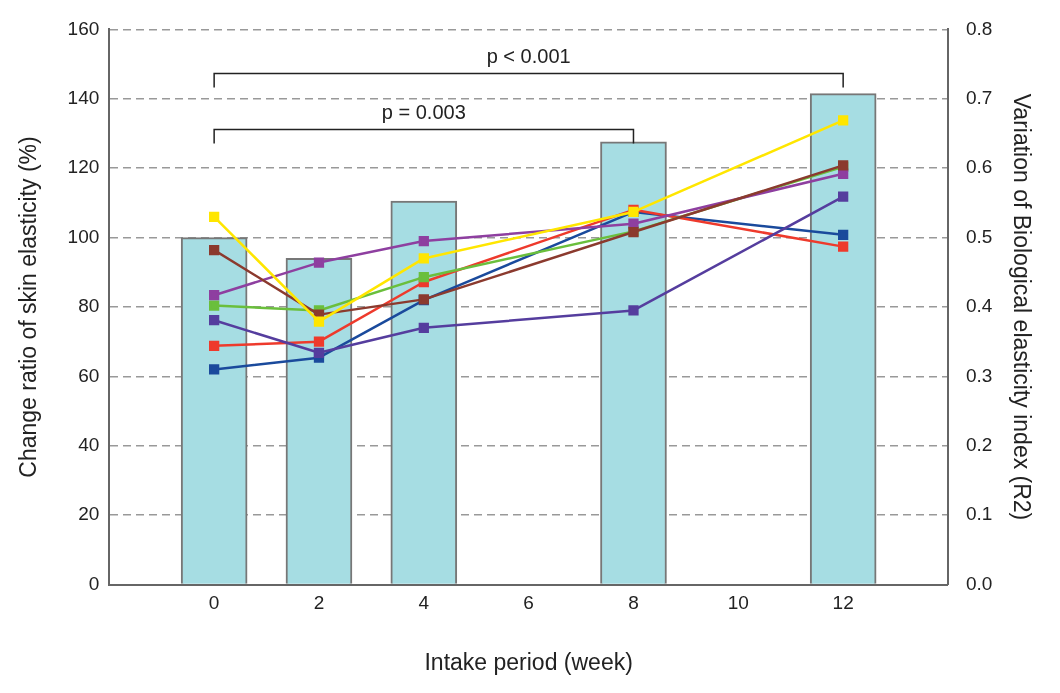 Image resolution: width=1060 pixels, height=693 pixels. Describe the element at coordinates (89, 445) in the screenshot. I see `y-tick-label: 40` at that location.